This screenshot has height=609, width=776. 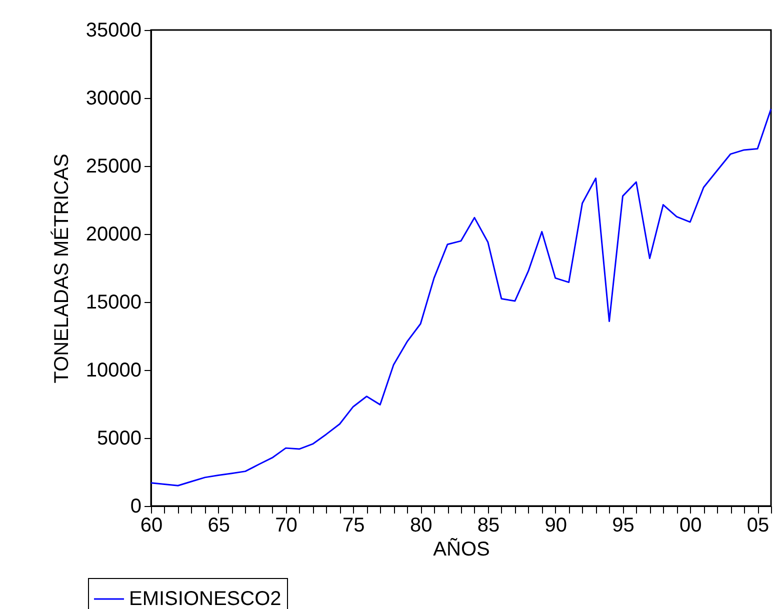 I want to click on x-tick-label: 70, so click(x=286, y=525).